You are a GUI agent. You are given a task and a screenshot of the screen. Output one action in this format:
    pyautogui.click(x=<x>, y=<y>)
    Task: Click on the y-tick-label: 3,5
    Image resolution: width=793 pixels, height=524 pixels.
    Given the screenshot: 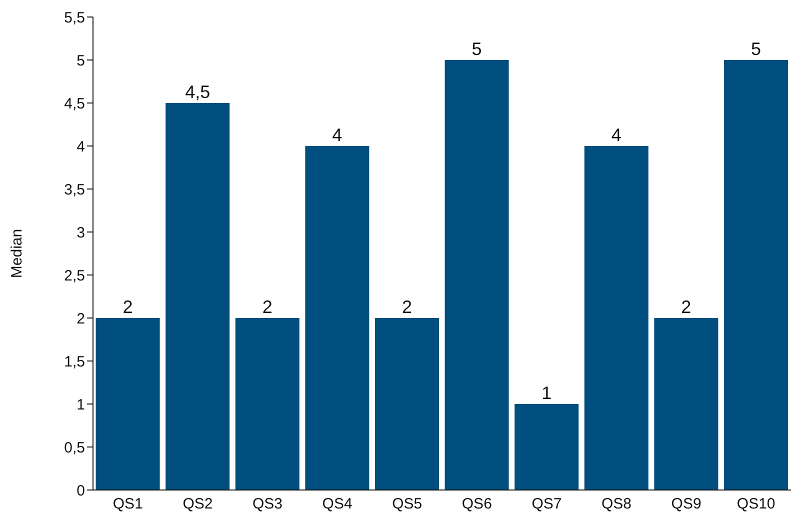 What is the action you would take?
    pyautogui.click(x=74, y=189)
    